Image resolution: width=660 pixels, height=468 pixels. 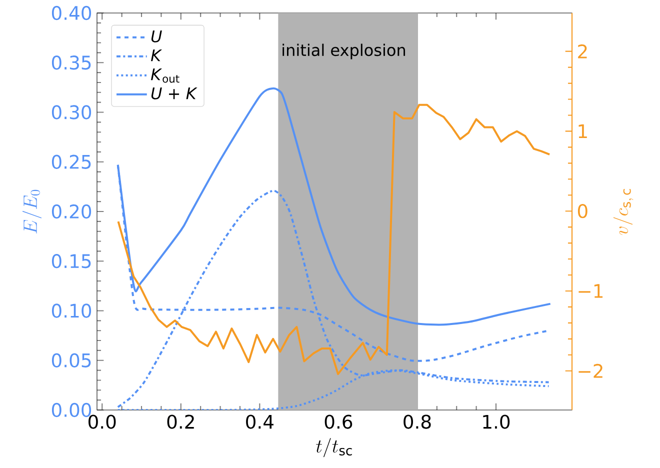 What do you see at coordinates (72, 112) in the screenshot?
I see `y-tick-label: 0.30` at bounding box center [72, 112].